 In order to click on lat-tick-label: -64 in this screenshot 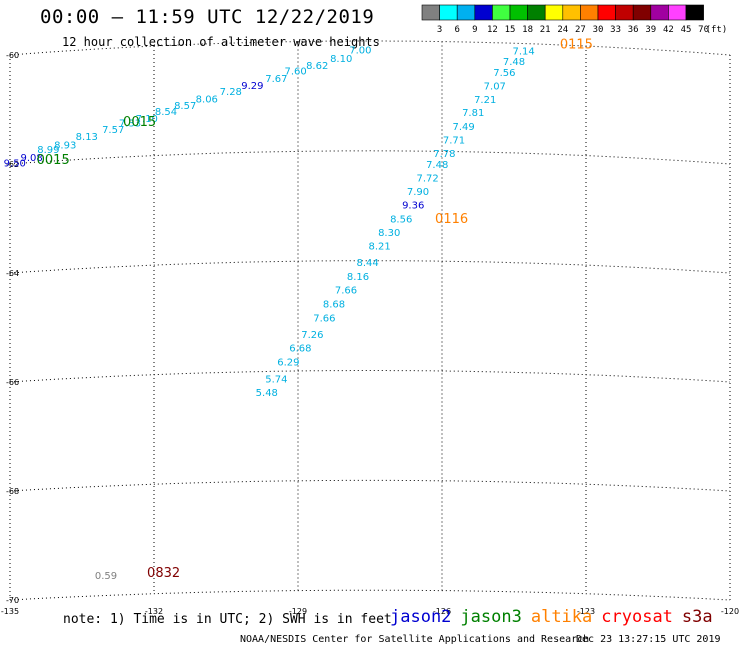, I will do `click(12, 273)`.